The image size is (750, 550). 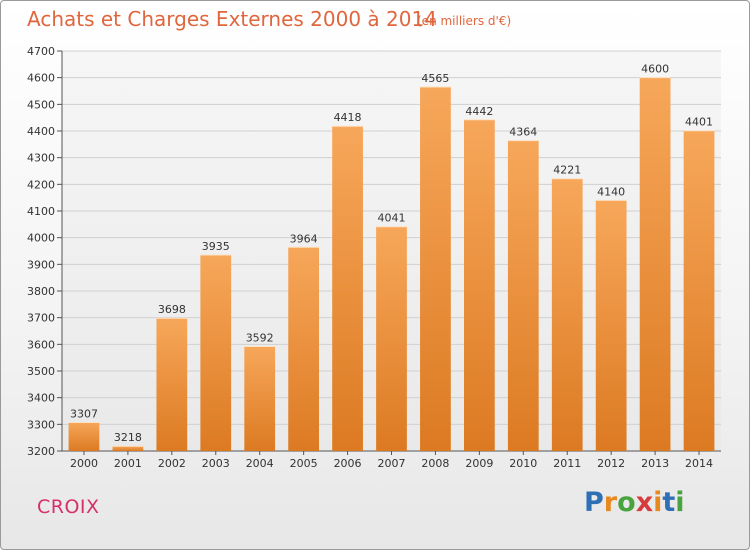 I want to click on y-tick-label: 3900, so click(x=41, y=264).